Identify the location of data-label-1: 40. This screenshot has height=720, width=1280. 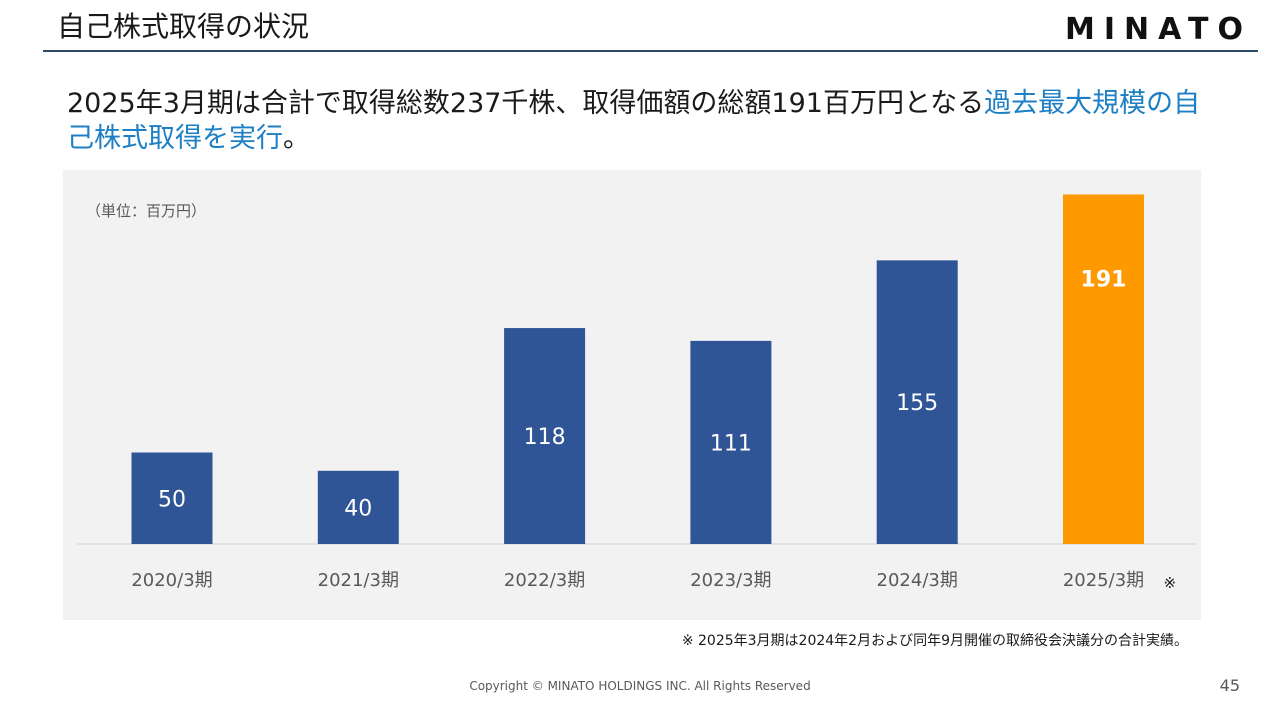
(358, 508).